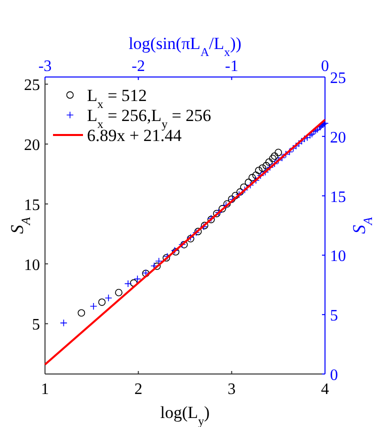 This screenshot has height=427, width=374. I want to click on x-tick-label: 3, so click(232, 389).